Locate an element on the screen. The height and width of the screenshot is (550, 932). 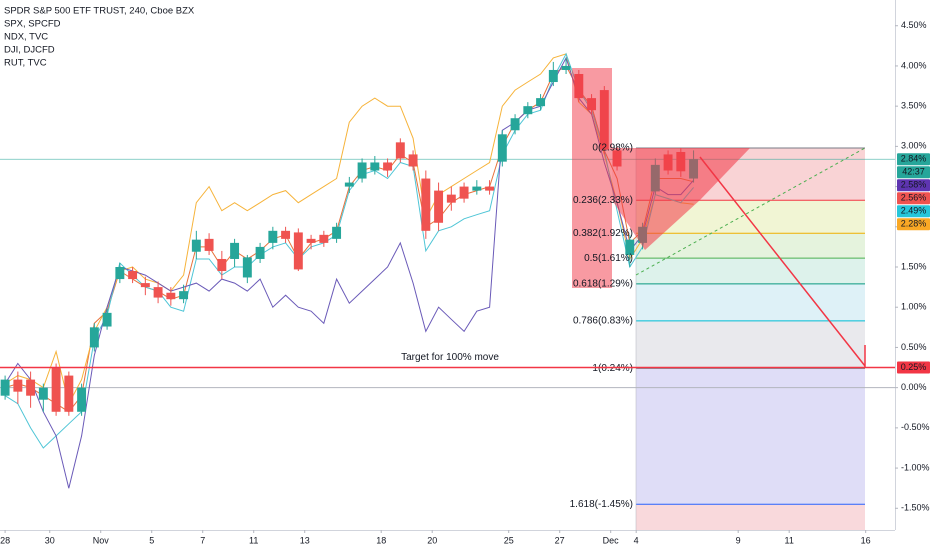
x-tick-label: Nov is located at coordinates (101, 540).